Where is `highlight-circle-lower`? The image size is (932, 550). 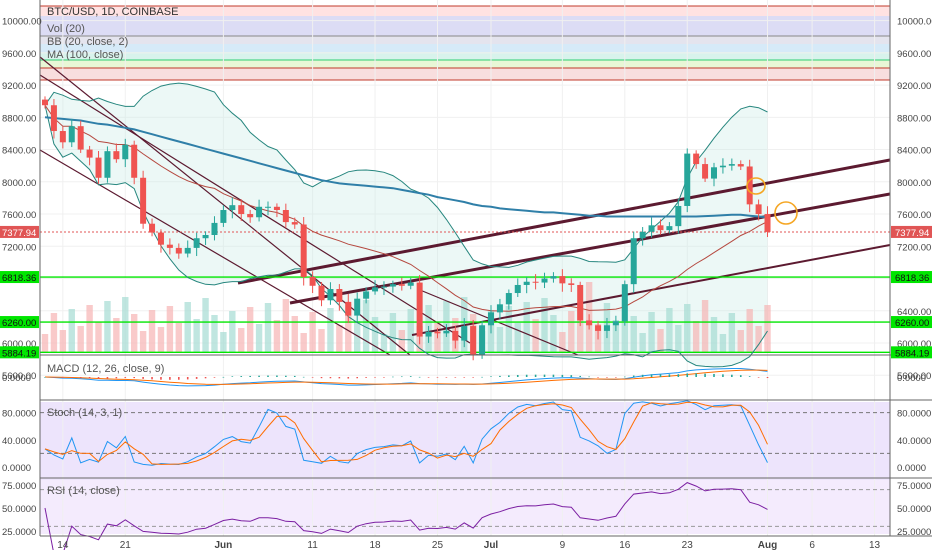
highlight-circle-lower is located at coordinates (786, 213).